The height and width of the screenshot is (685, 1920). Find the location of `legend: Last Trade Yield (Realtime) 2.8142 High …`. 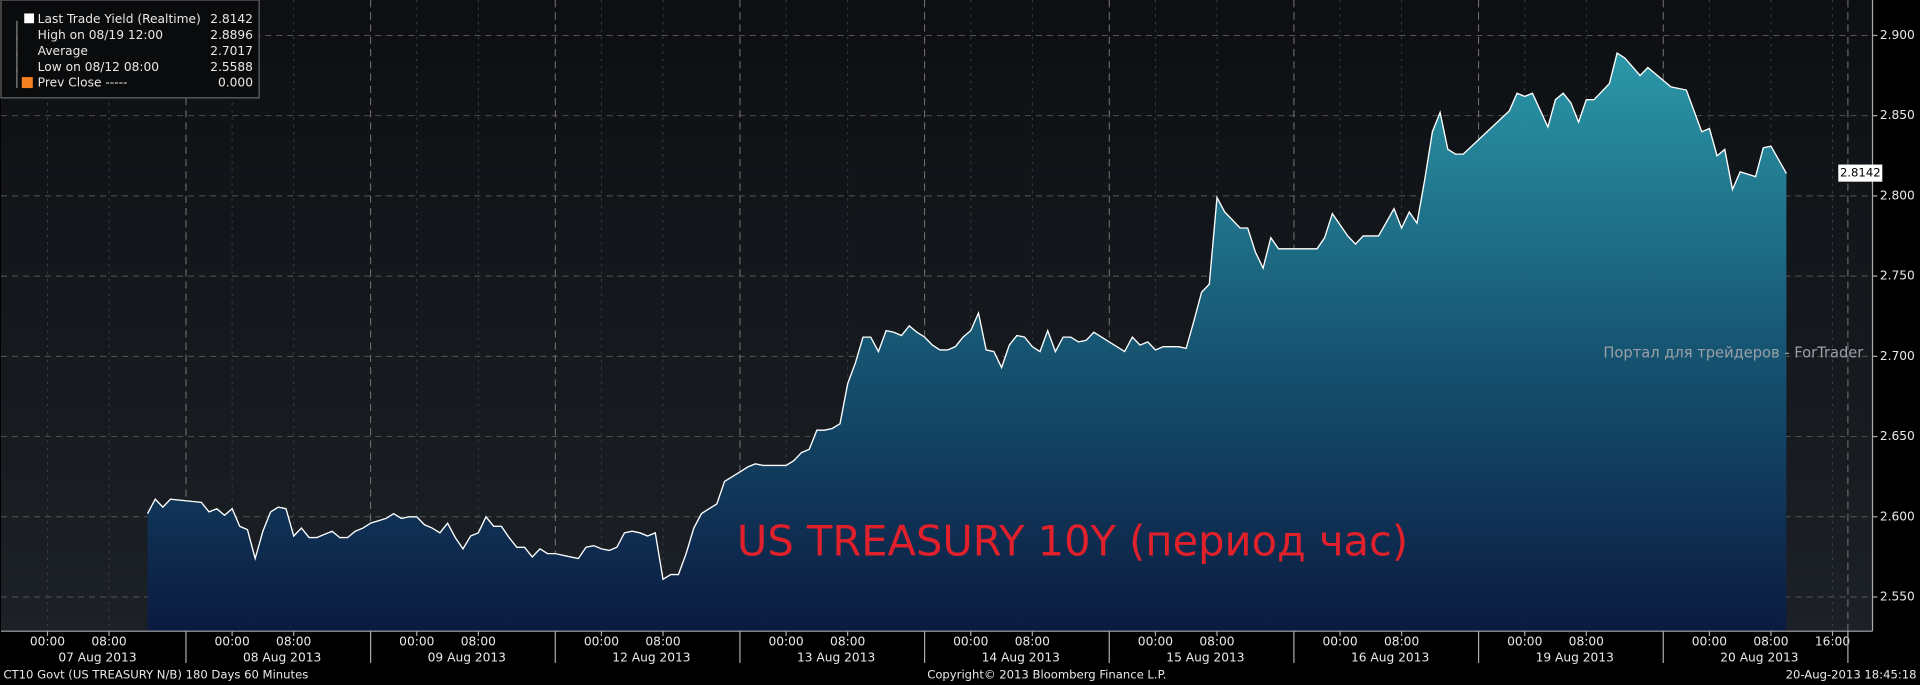

legend: Last Trade Yield (Realtime) 2.8142 High … is located at coordinates (130, 49).